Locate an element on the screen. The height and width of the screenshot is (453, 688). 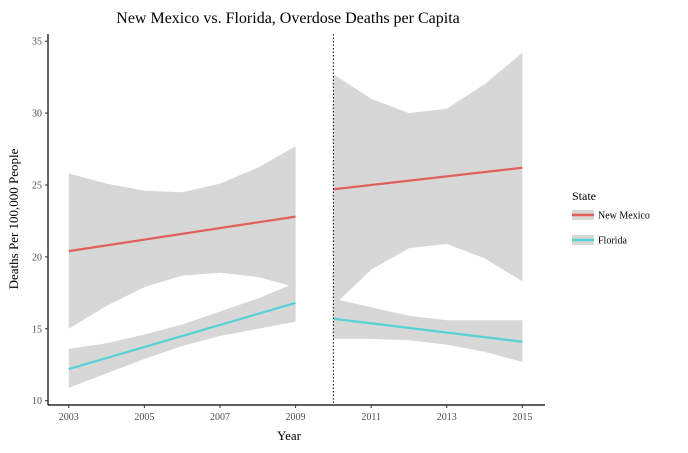
x-tick-label-2013: 2013 is located at coordinates (447, 417).